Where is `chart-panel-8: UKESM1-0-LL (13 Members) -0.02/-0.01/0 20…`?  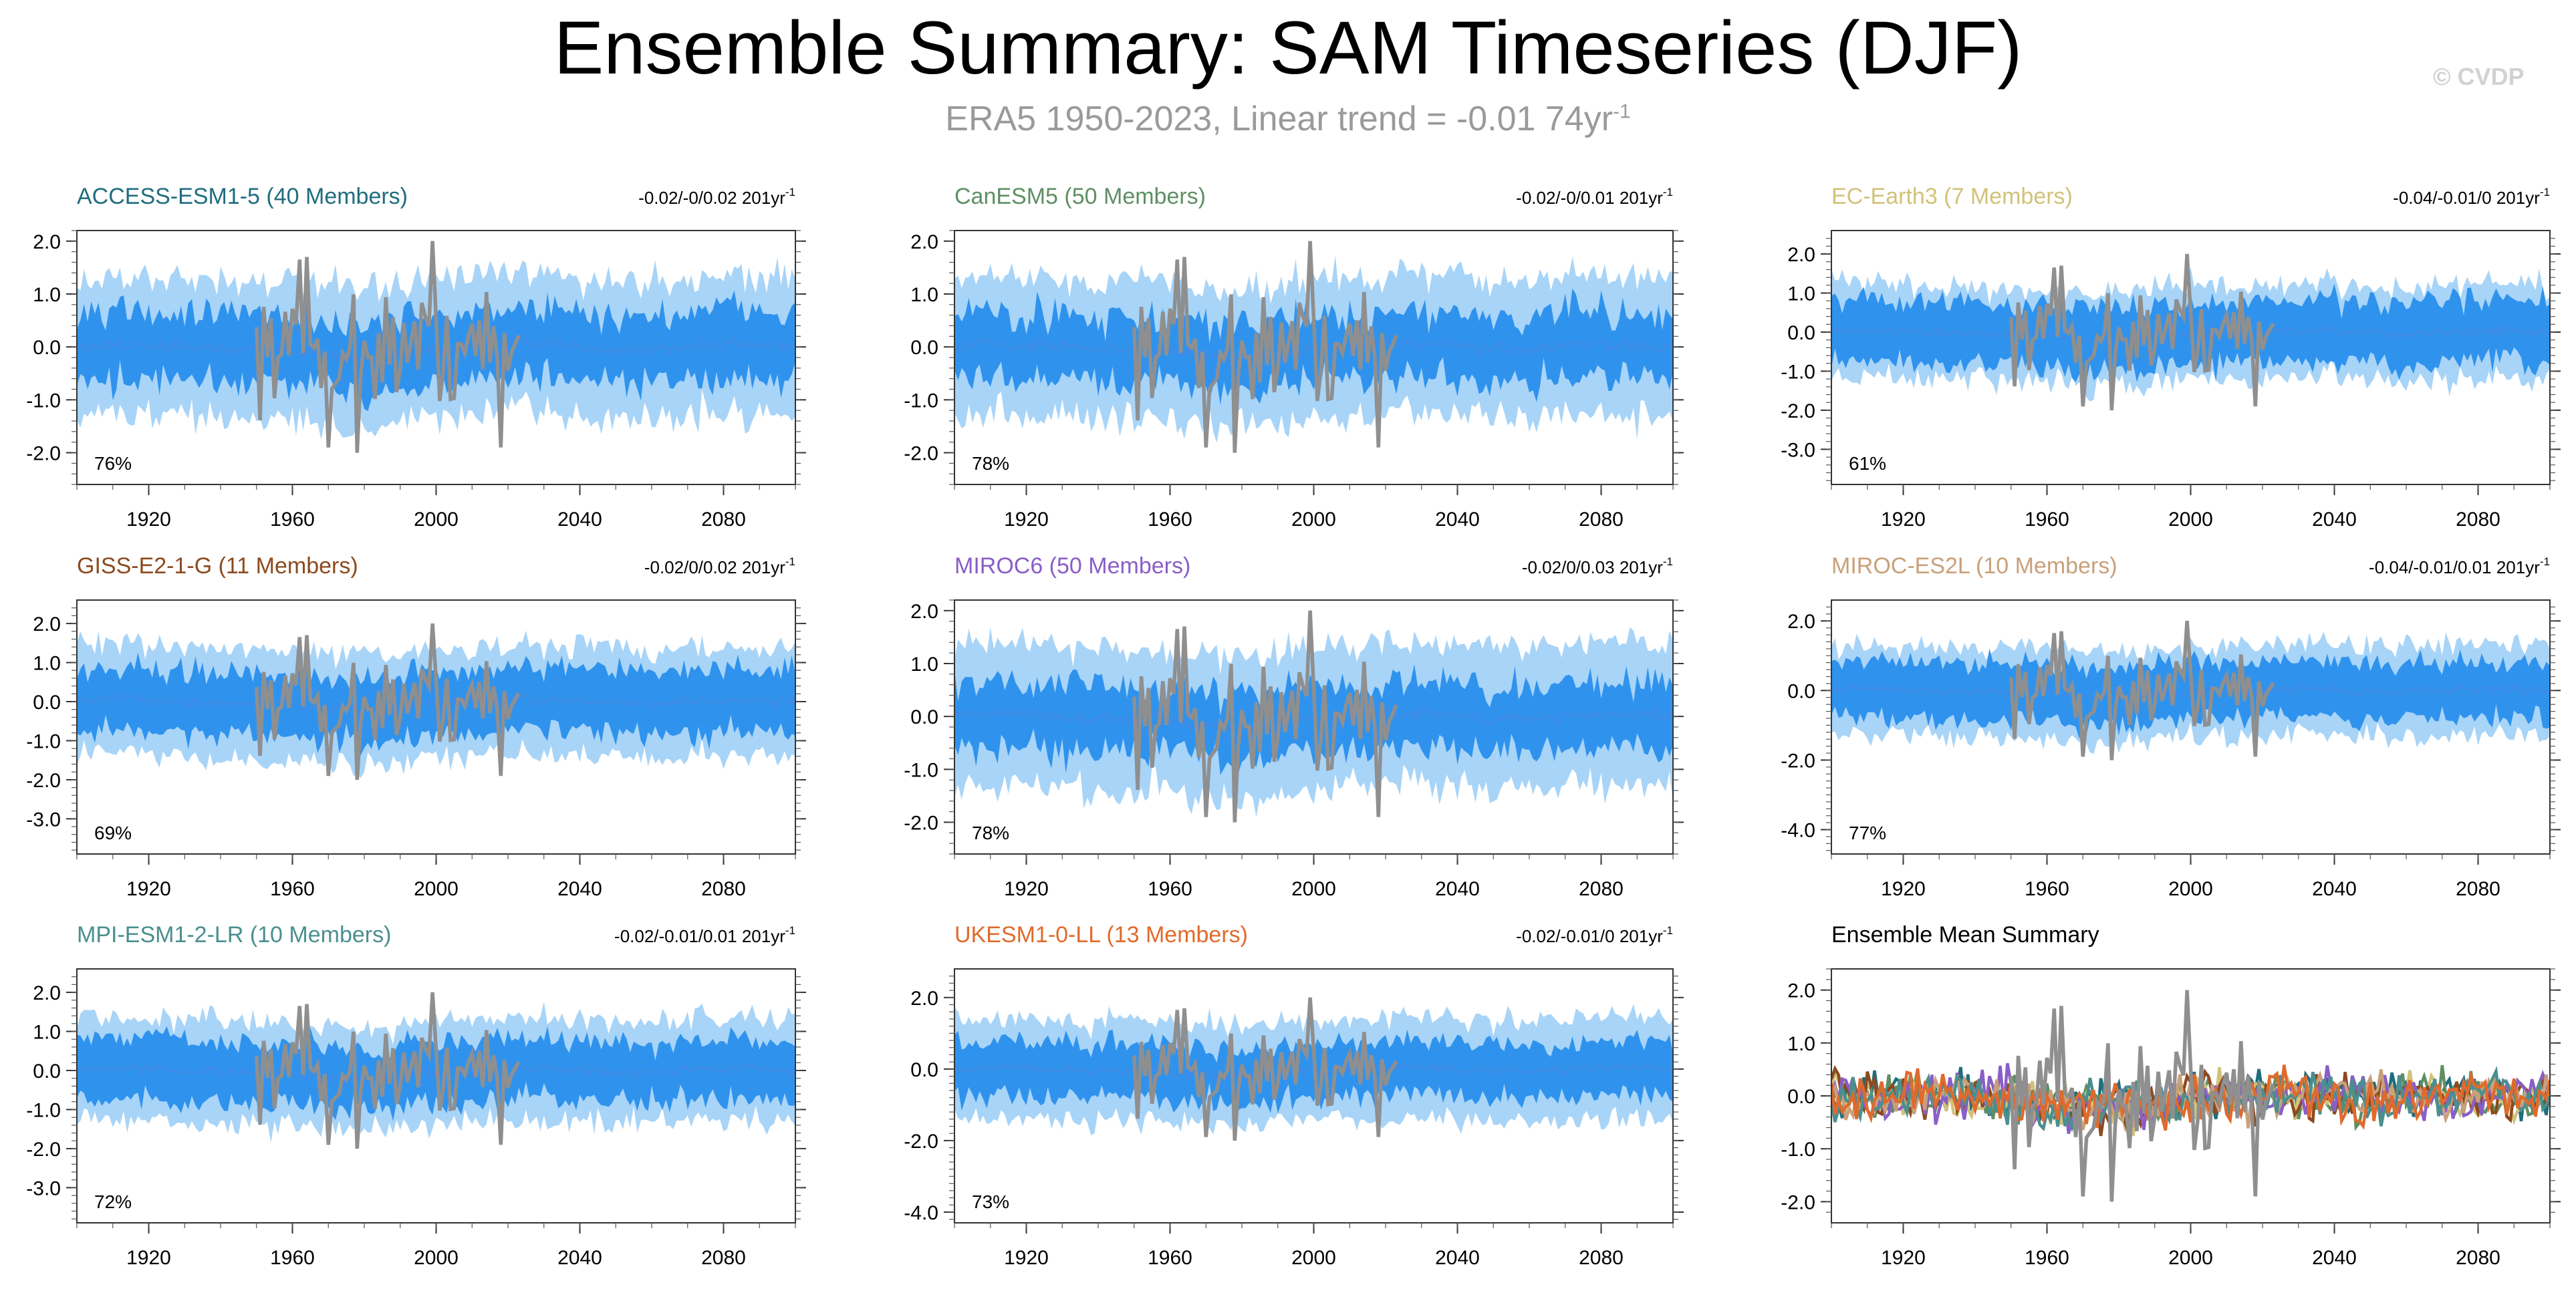
chart-panel-8: UKESM1-0-LL (13 Members) -0.02/-0.01/0 20… is located at coordinates (1294, 1095).